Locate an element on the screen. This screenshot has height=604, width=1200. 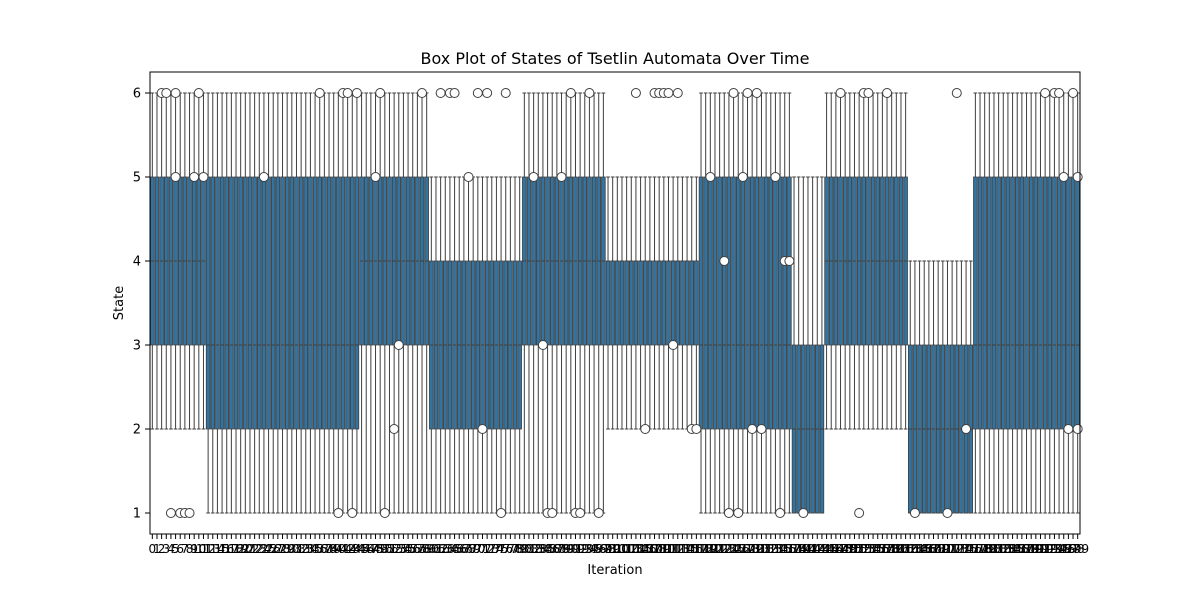
x-tick-label: 192 is located at coordinates (1045, 549).